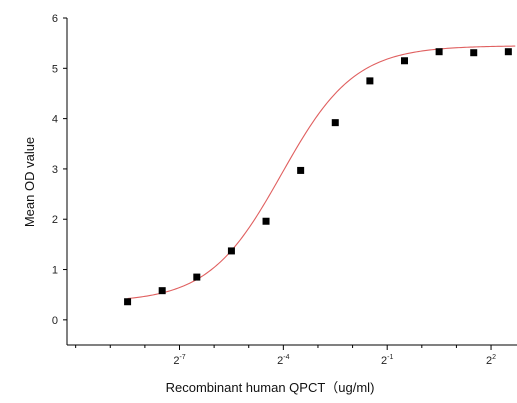  I want to click on y-ticks: 0 1 2 3 4 5 6, so click(59, 170).